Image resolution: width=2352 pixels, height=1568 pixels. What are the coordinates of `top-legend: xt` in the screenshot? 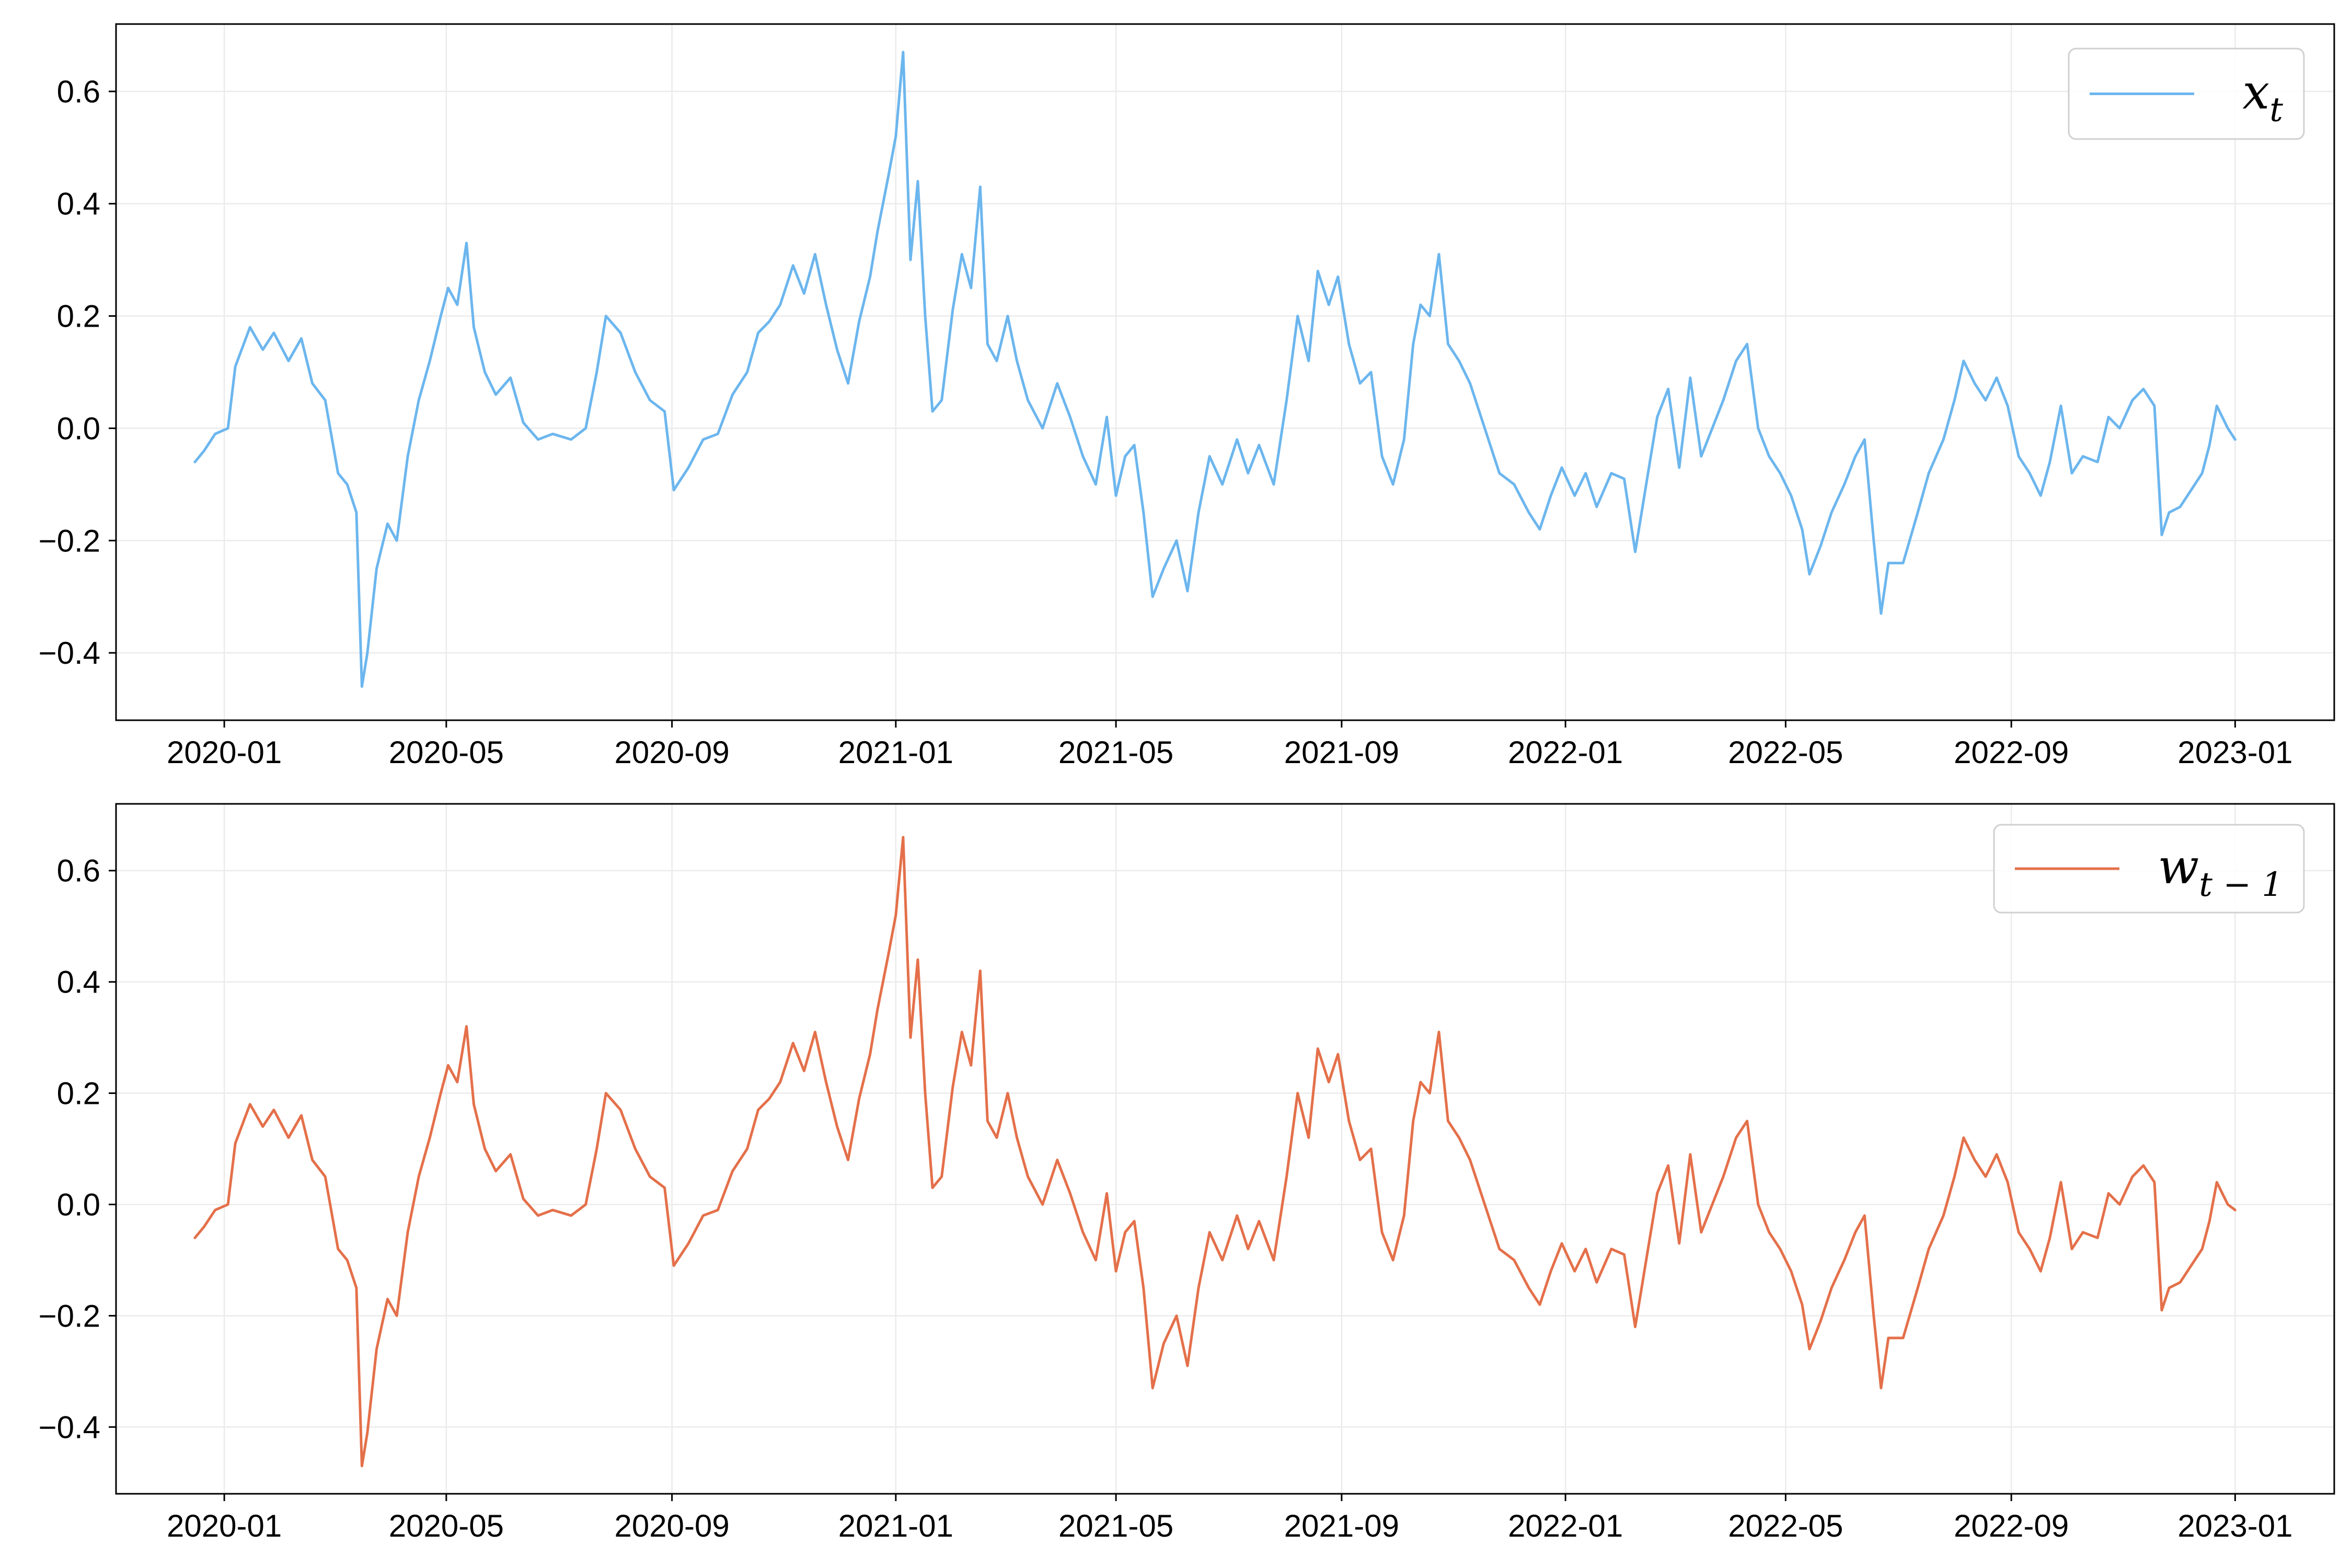 It's located at (2186, 94).